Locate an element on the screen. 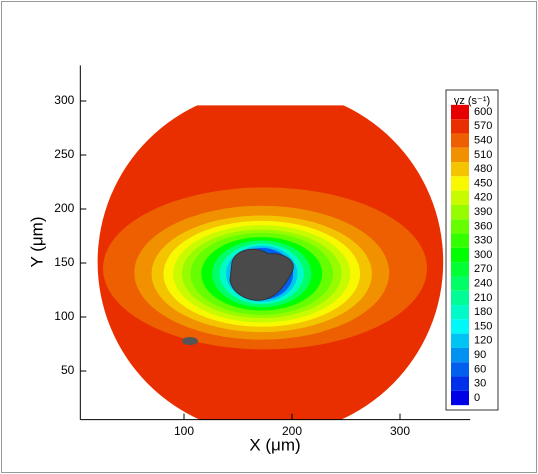  colorbar-label: 60 is located at coordinates (480, 369).